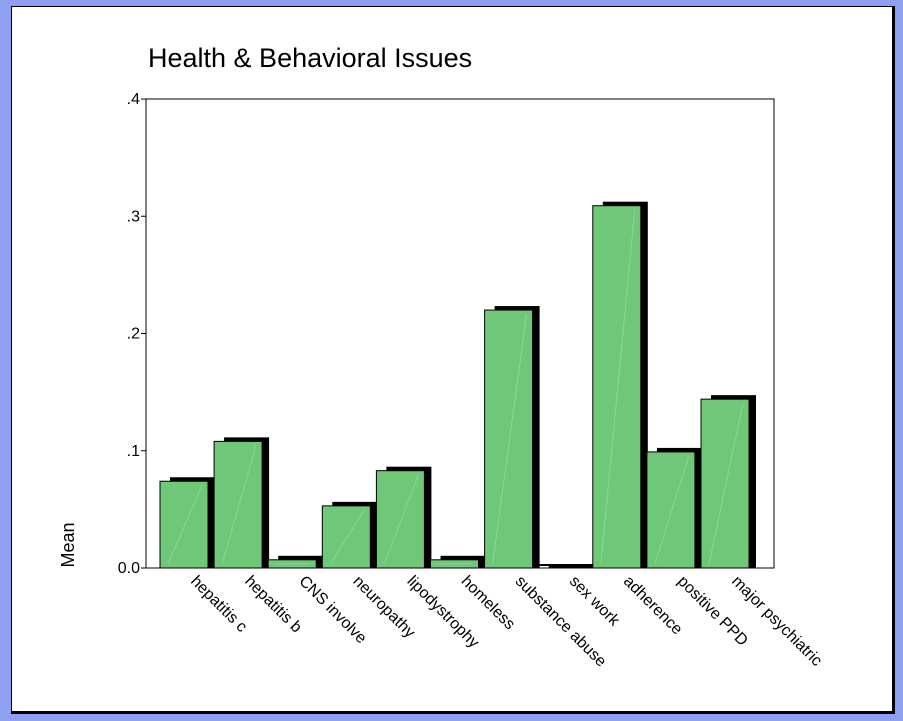 The width and height of the screenshot is (903, 721). What do you see at coordinates (594, 601) in the screenshot?
I see `x-tick-label: sex work` at bounding box center [594, 601].